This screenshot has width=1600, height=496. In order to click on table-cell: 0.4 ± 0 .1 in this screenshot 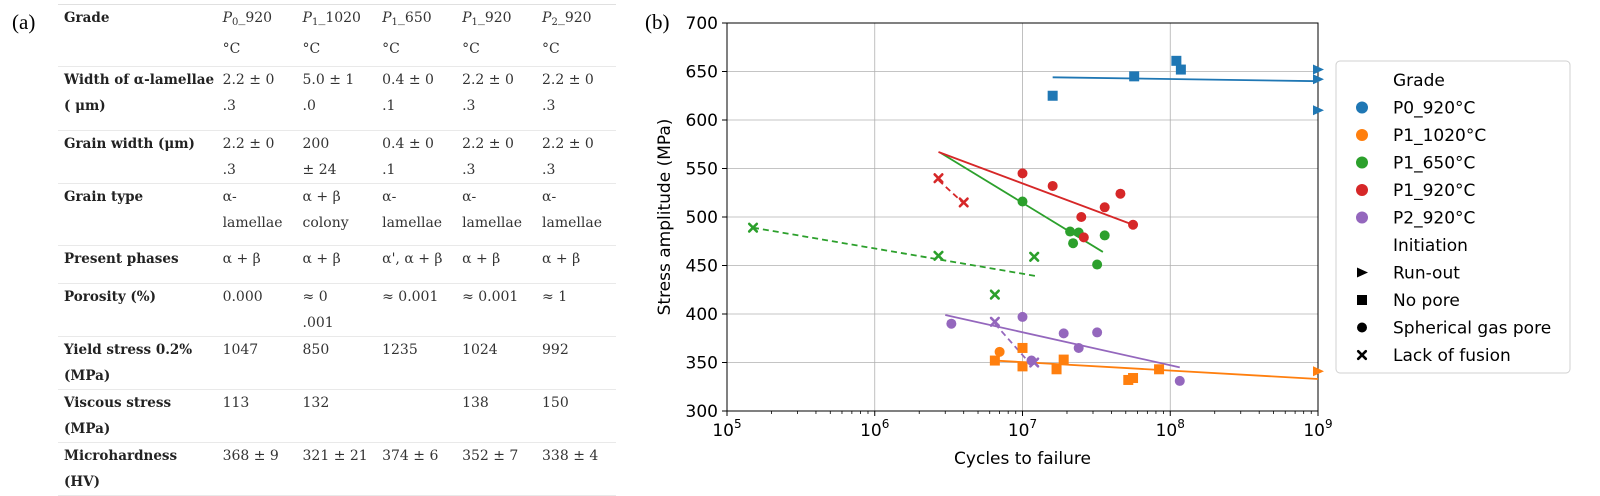, I will do `click(408, 93)`.